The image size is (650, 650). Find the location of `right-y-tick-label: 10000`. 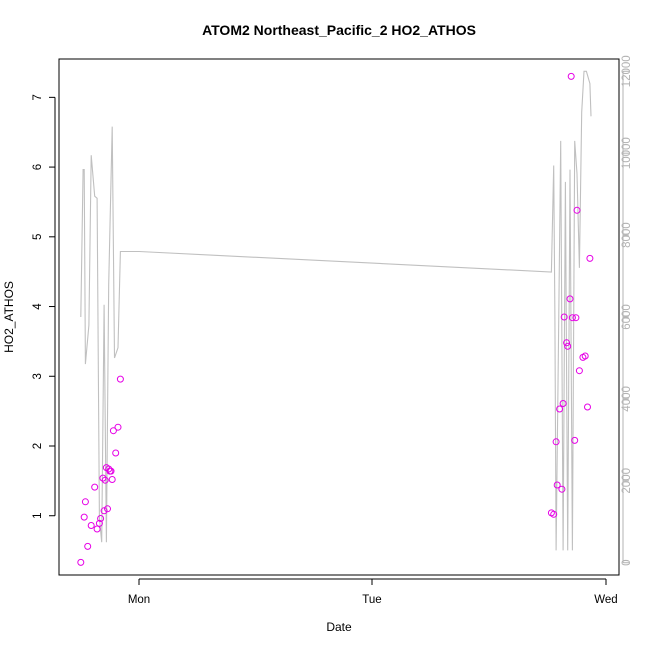

right-y-tick-label: 10000 is located at coordinates (627, 153).